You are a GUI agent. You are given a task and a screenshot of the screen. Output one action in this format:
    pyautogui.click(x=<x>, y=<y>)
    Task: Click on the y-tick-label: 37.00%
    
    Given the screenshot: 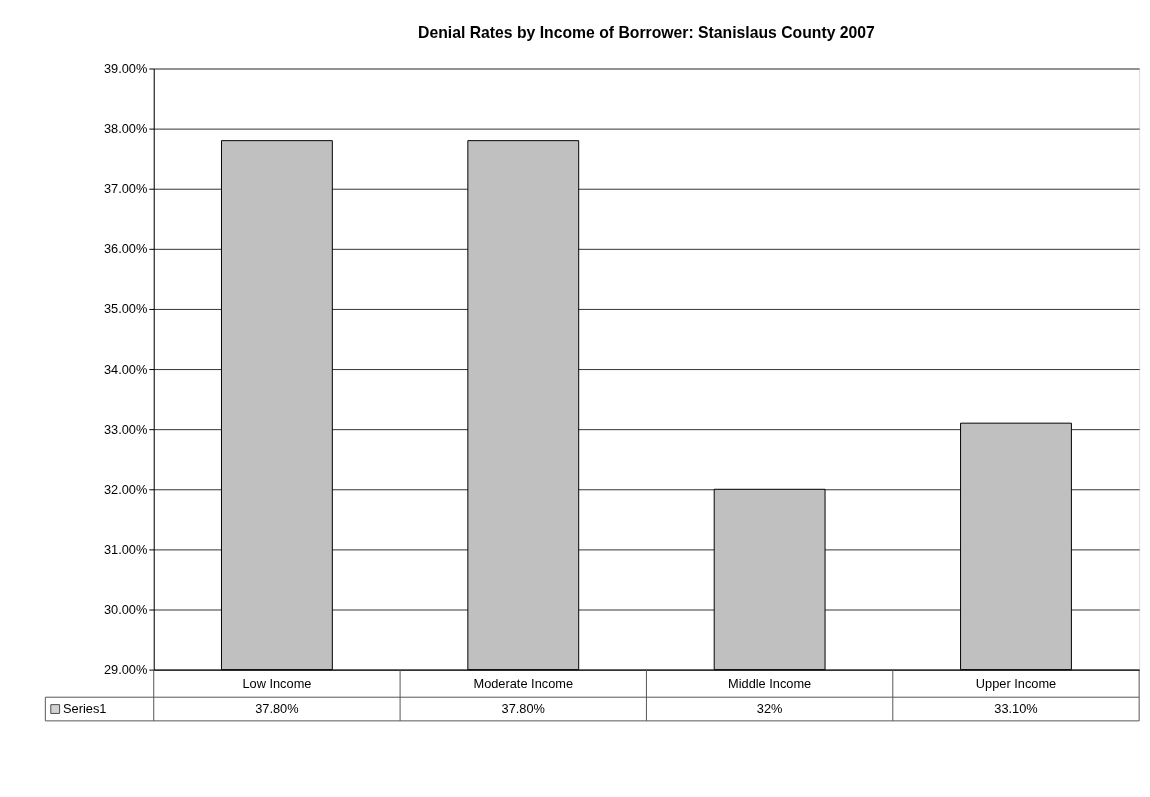 What is the action you would take?
    pyautogui.click(x=125, y=189)
    